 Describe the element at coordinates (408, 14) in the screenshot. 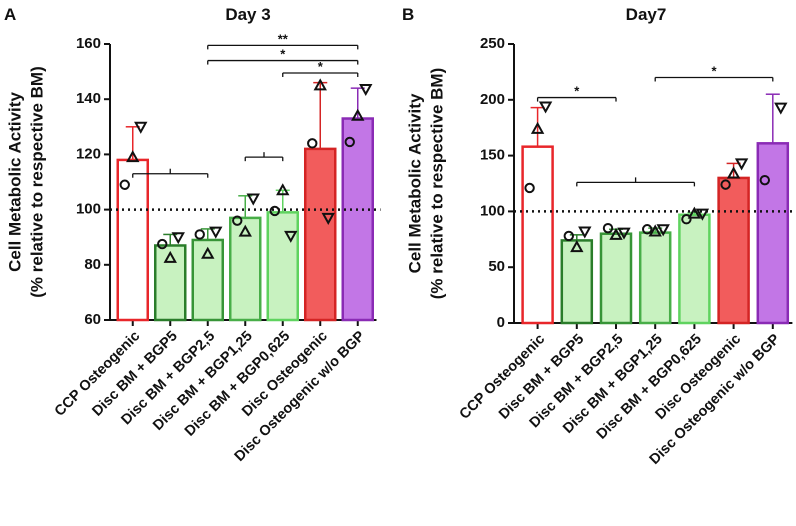

I see `panel-letter: B` at that location.